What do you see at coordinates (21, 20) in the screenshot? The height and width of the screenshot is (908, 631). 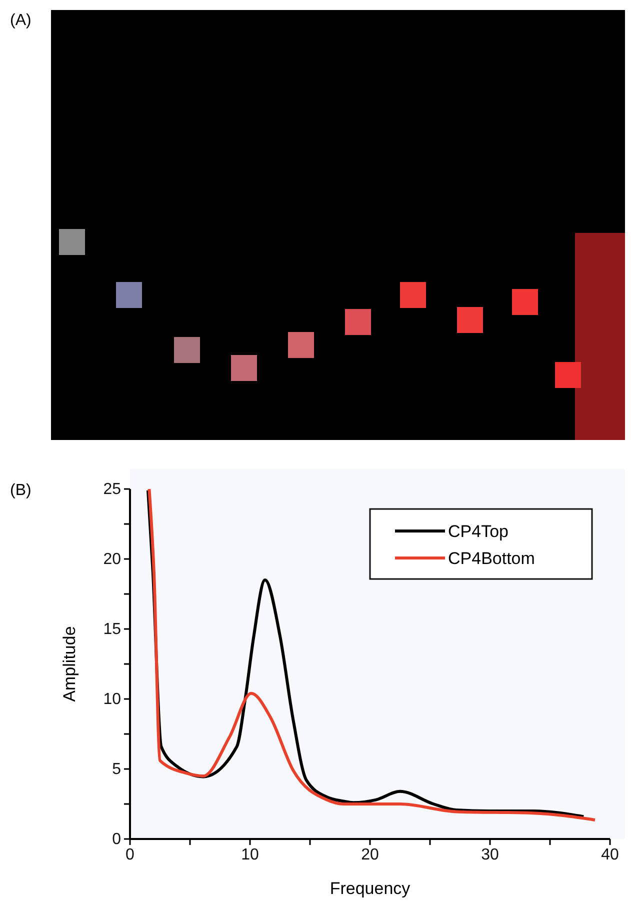 I see `text: (A)` at bounding box center [21, 20].